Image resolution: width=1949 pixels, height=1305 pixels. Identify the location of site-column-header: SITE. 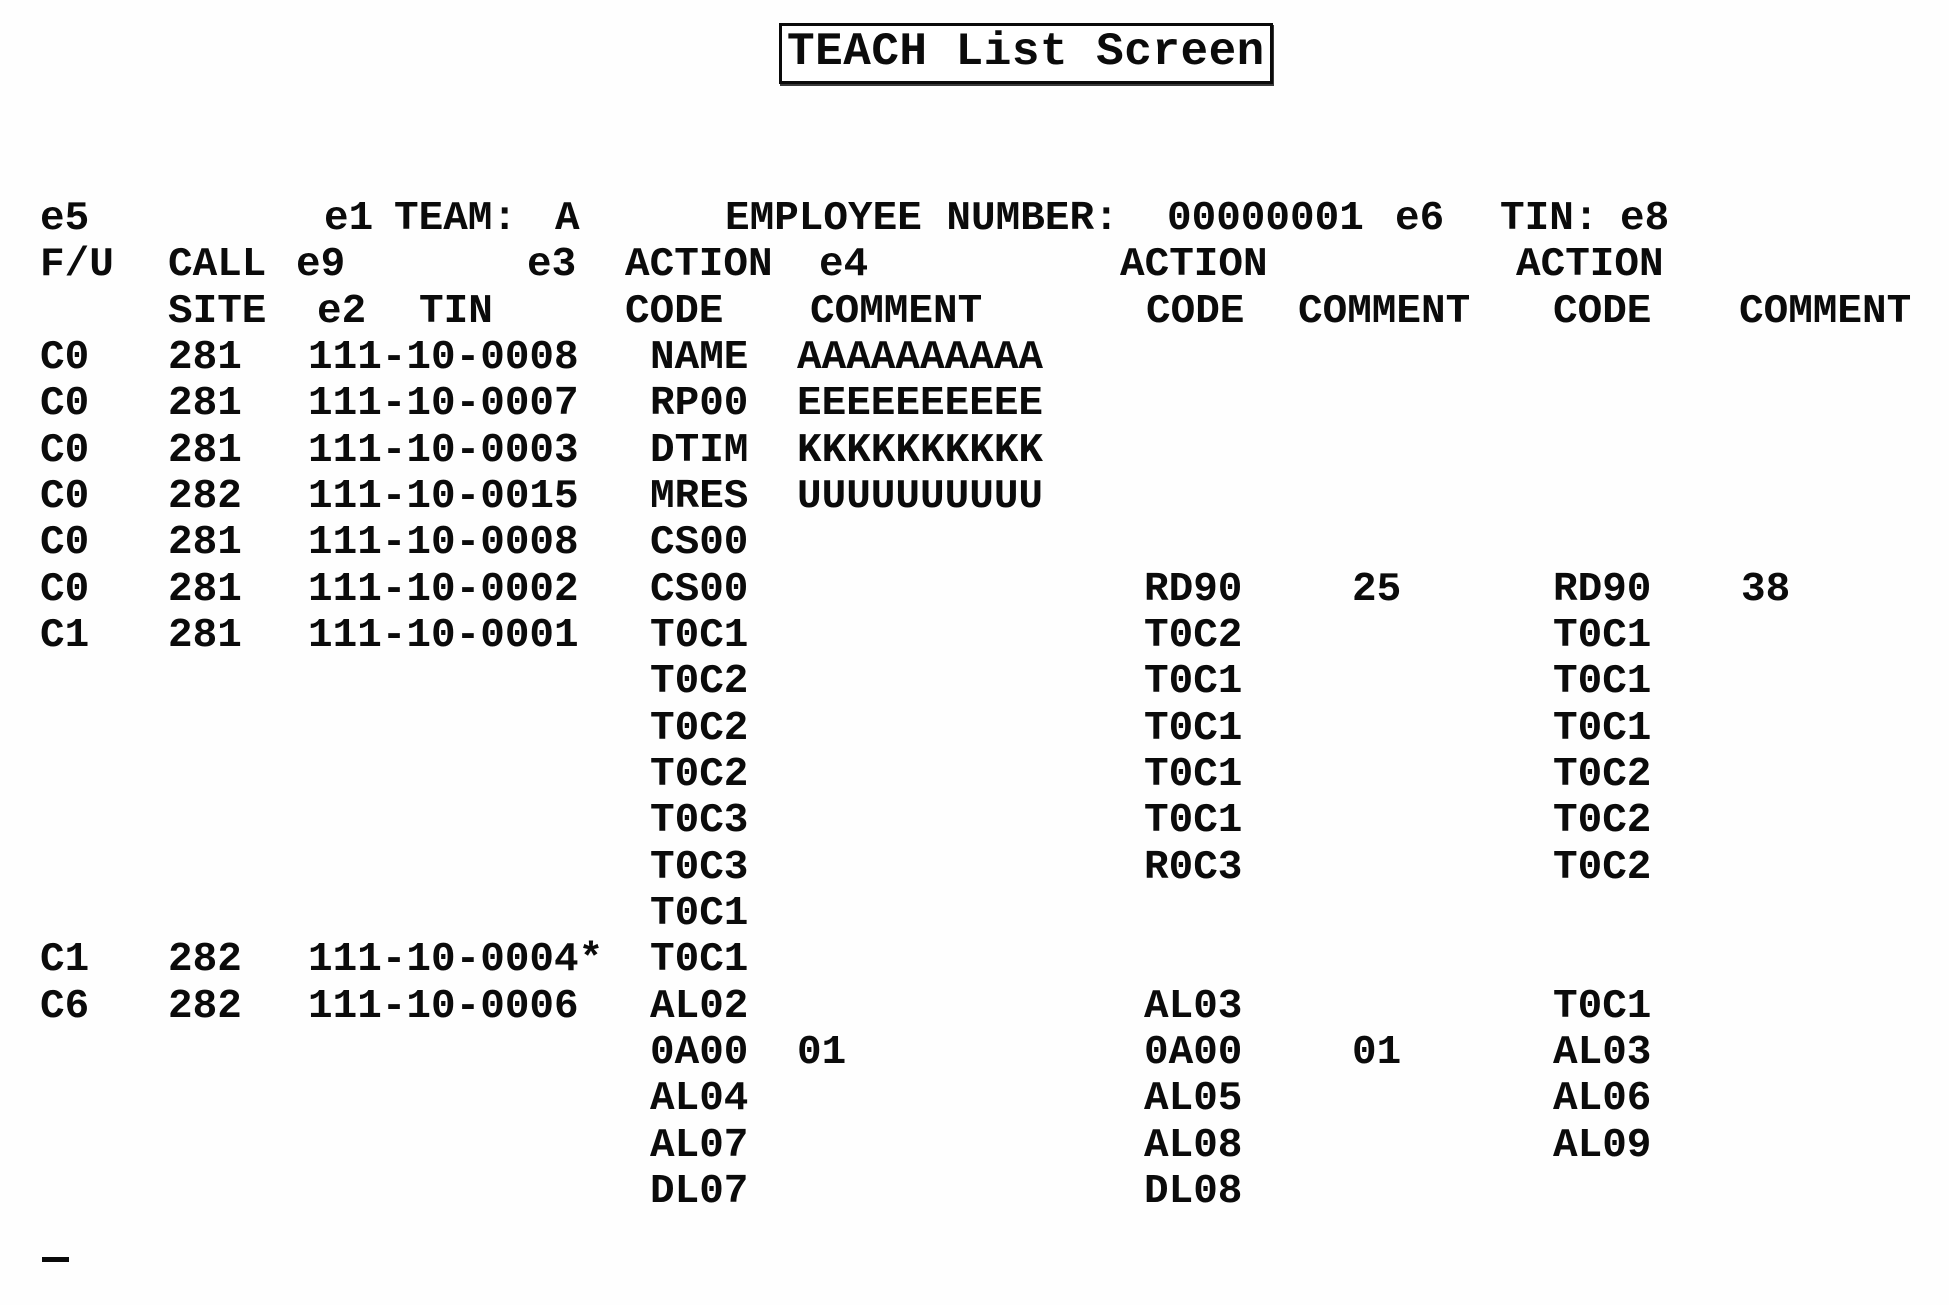
(217, 312).